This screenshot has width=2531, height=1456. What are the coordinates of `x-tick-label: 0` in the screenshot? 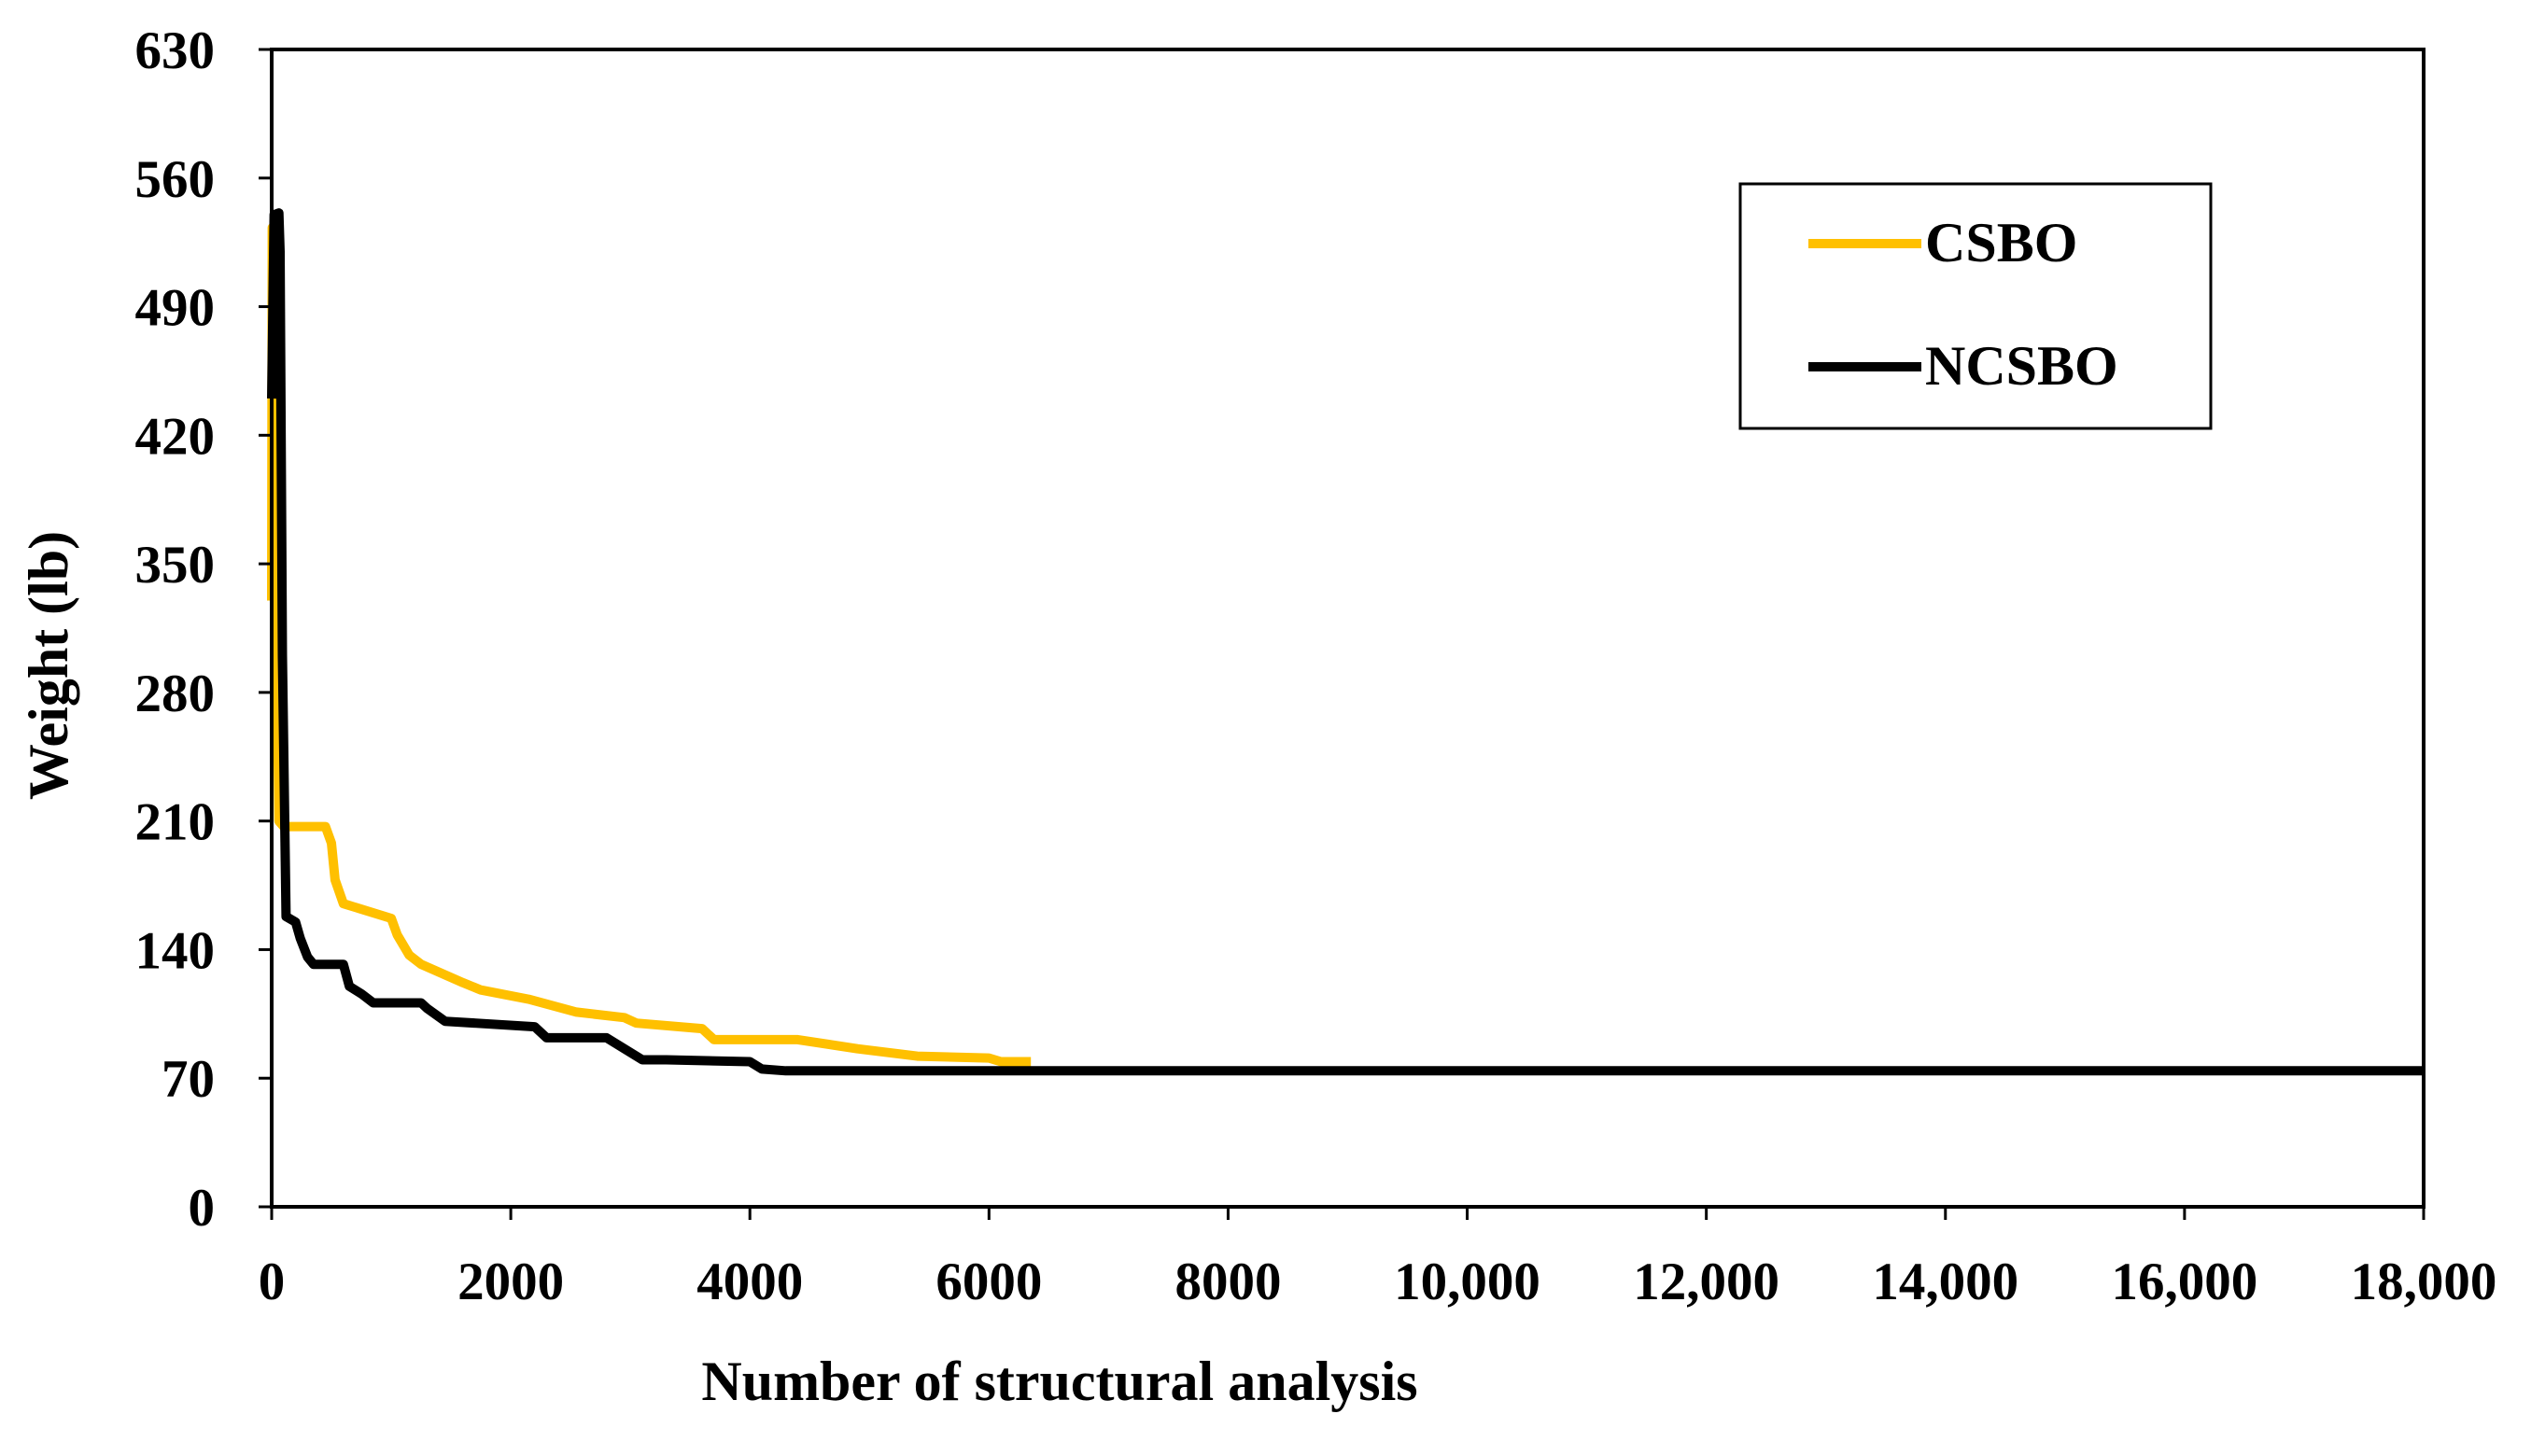 It's located at (272, 1282).